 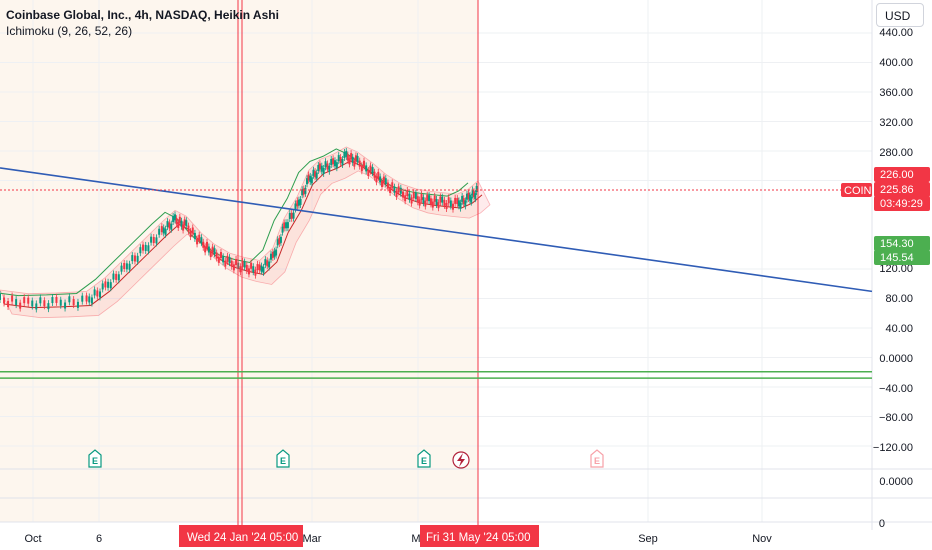 I want to click on currency-selector: USD, so click(x=900, y=15).